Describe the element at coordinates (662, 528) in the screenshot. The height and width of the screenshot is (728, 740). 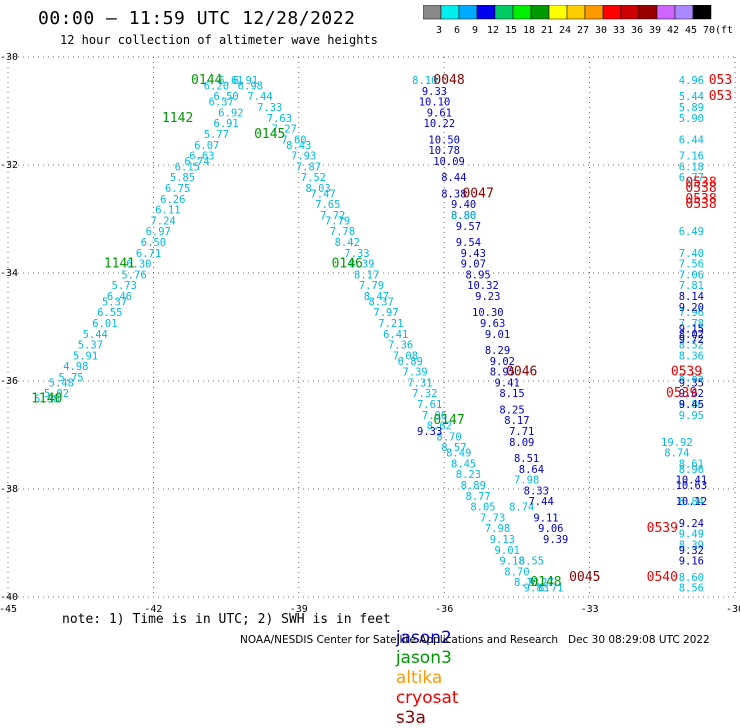
I see `pass-time-label: 0539` at that location.